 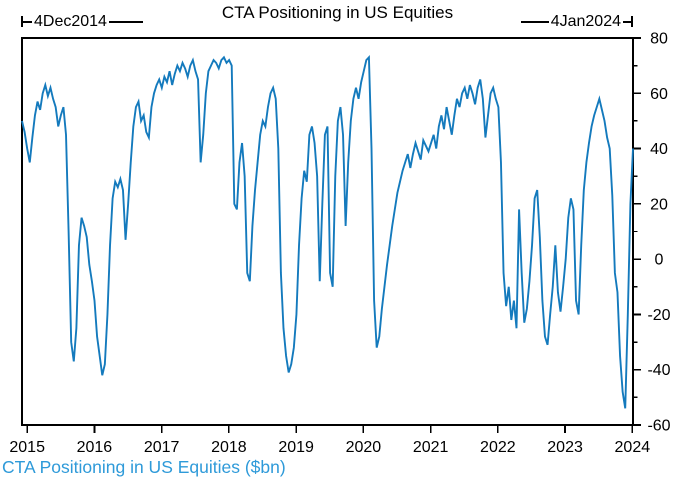 What do you see at coordinates (632, 21) in the screenshot?
I see `range-end-bar` at bounding box center [632, 21].